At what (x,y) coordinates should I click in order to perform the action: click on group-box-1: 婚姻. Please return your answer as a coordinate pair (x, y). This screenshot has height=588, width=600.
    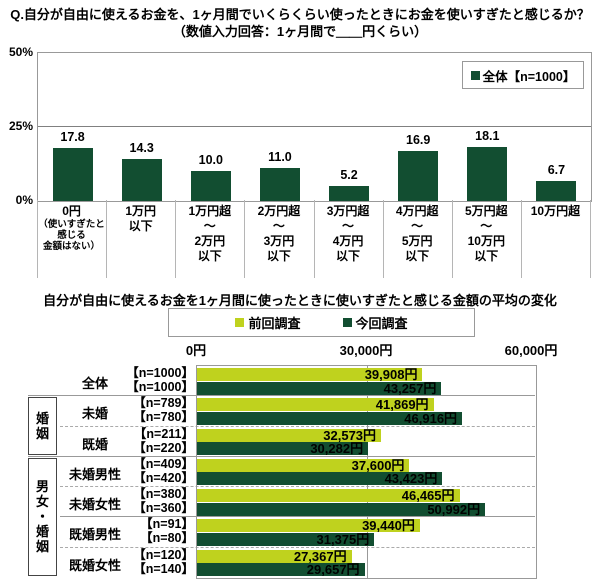
    Looking at the image, I should click on (42, 426).